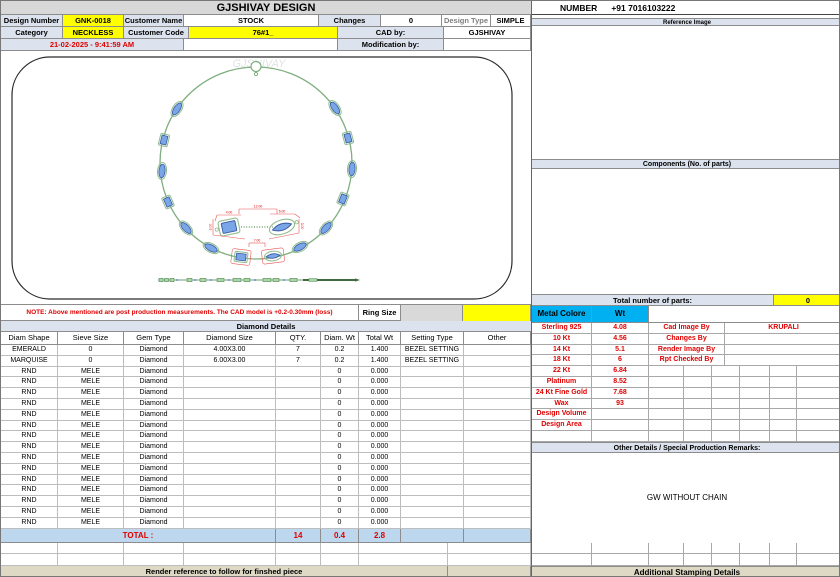 Image resolution: width=840 pixels, height=577 pixels. What do you see at coordinates (29, 350) in the screenshot?
I see `diam-shape-cell: EMERALD` at bounding box center [29, 350].